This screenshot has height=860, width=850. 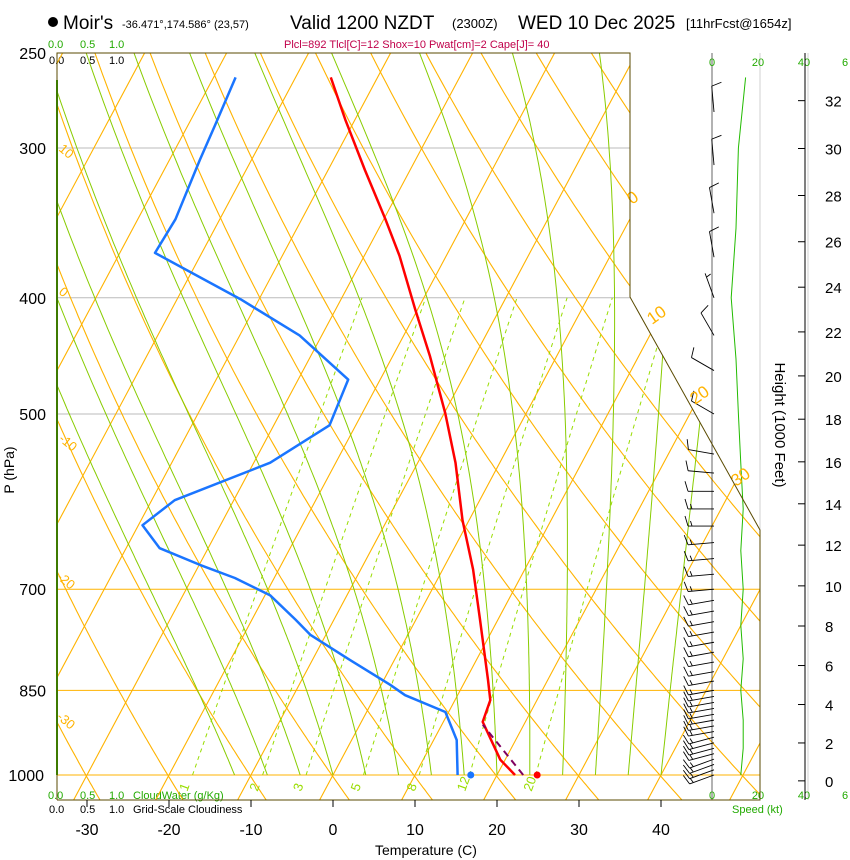 What do you see at coordinates (463, 783) in the screenshot?
I see `mixing-ratio-label: 12` at bounding box center [463, 783].